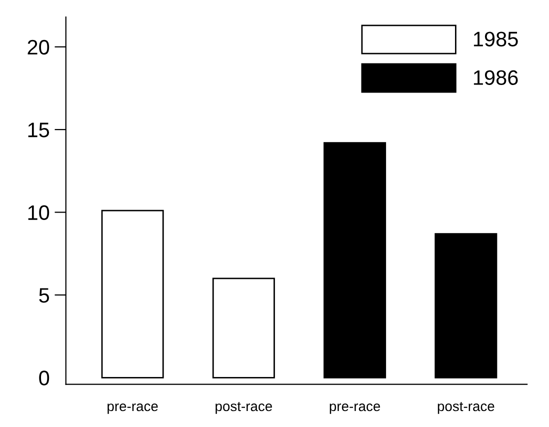  I want to click on legend-label: 1986, so click(496, 77).